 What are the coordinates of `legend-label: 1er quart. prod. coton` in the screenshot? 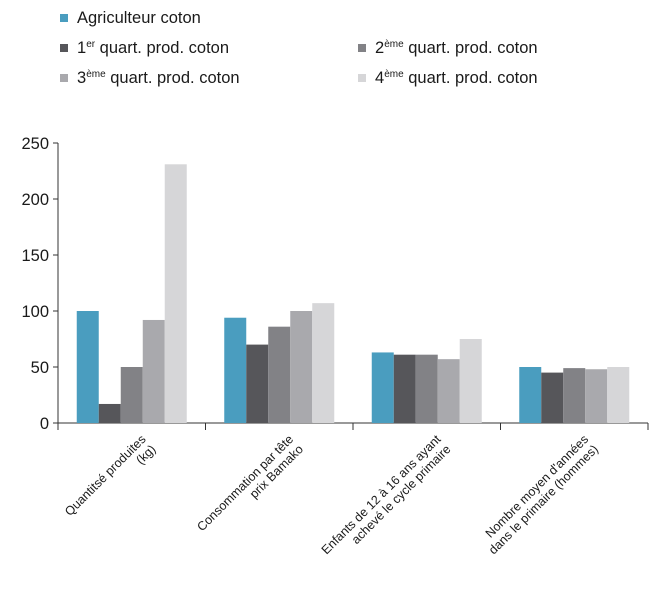 It's located at (153, 48).